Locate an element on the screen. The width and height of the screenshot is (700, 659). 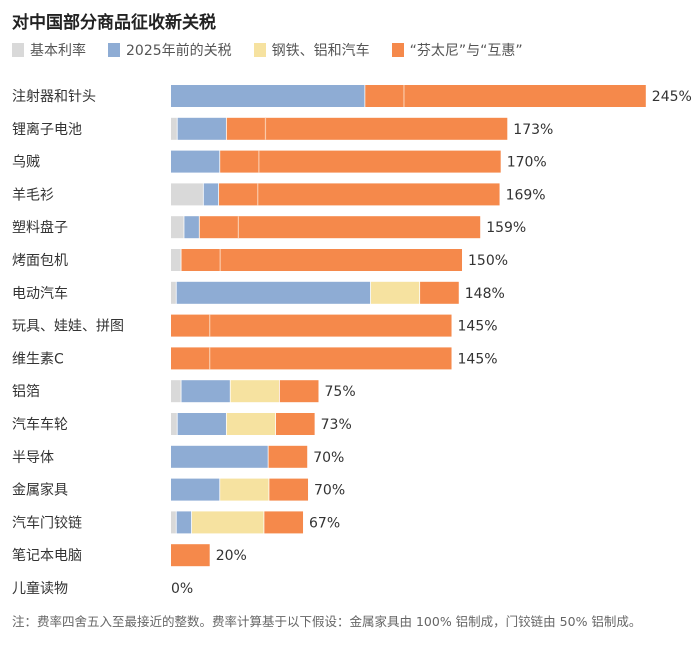
category-label: 乌贼 is located at coordinates (26, 163).